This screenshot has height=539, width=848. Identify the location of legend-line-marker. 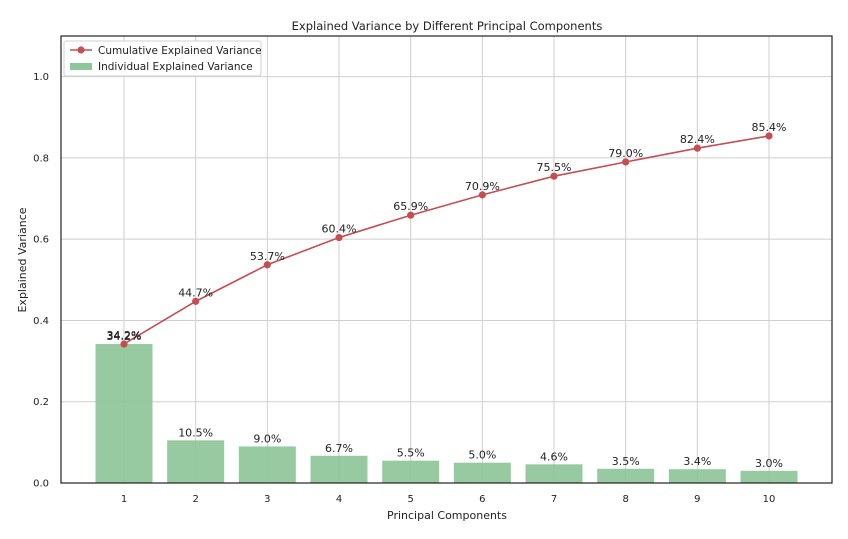
(81, 50).